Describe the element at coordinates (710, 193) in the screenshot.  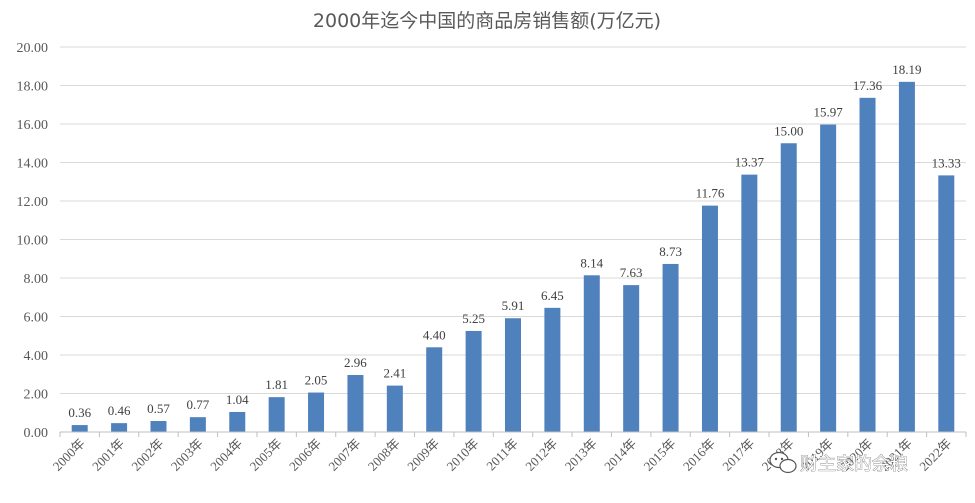
I see `data-label: 11.76` at that location.